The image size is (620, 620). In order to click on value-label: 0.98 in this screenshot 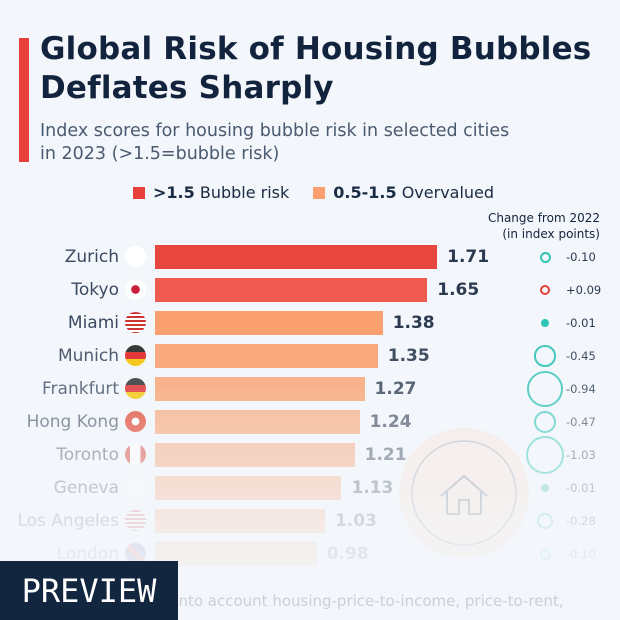, I will do `click(347, 554)`.